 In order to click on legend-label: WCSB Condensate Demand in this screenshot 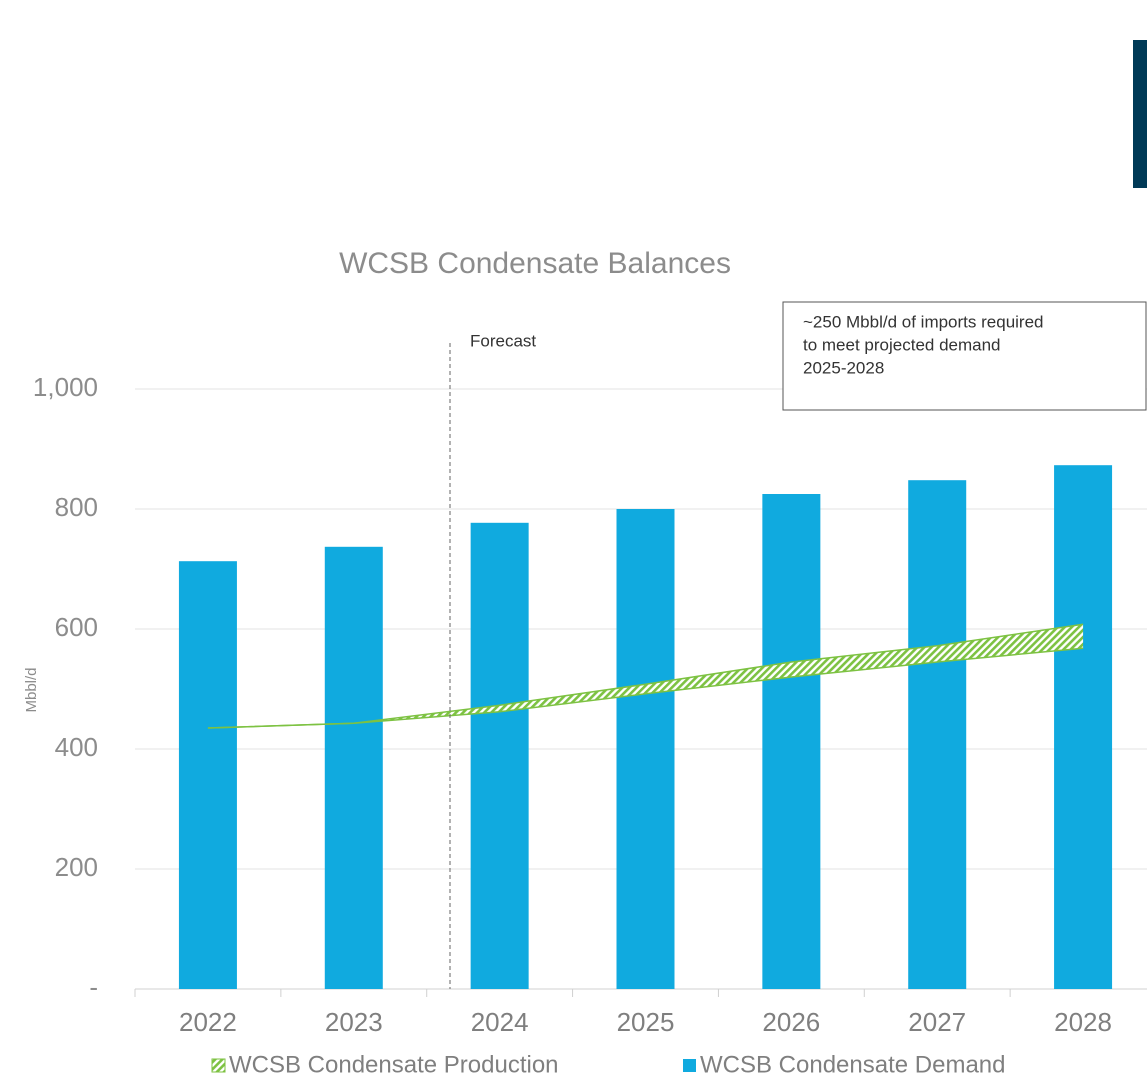, I will do `click(852, 1064)`.